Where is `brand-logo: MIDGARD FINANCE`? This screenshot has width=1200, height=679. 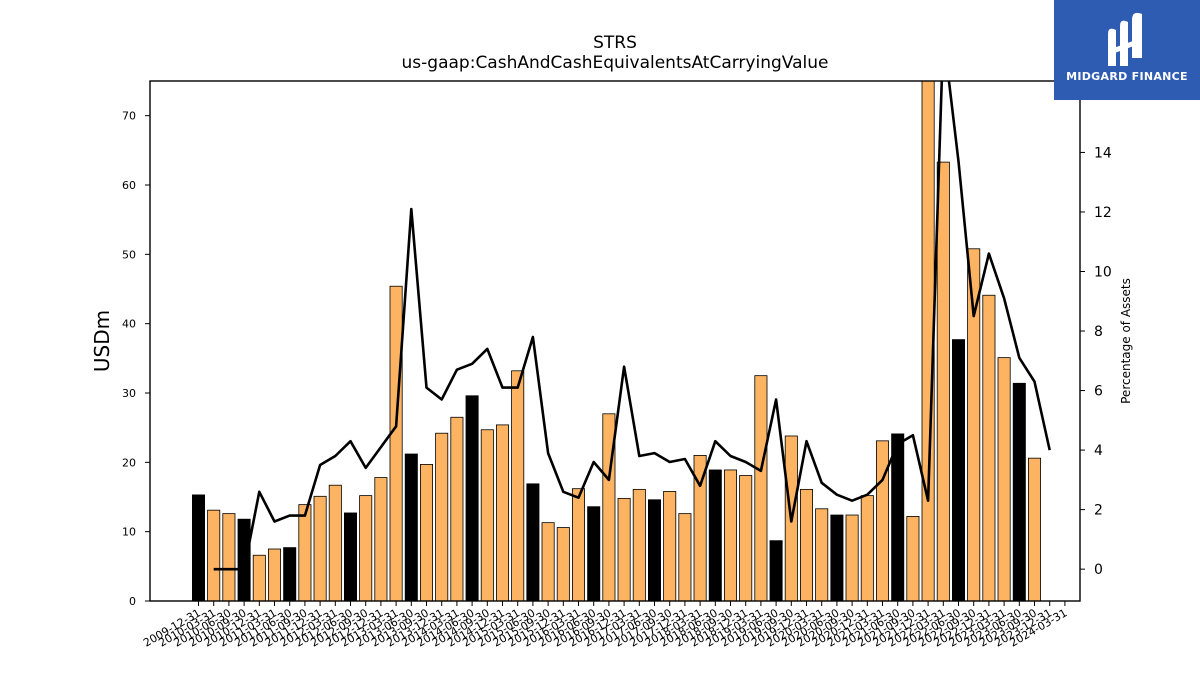
brand-logo: MIDGARD FINANCE is located at coordinates (1127, 50).